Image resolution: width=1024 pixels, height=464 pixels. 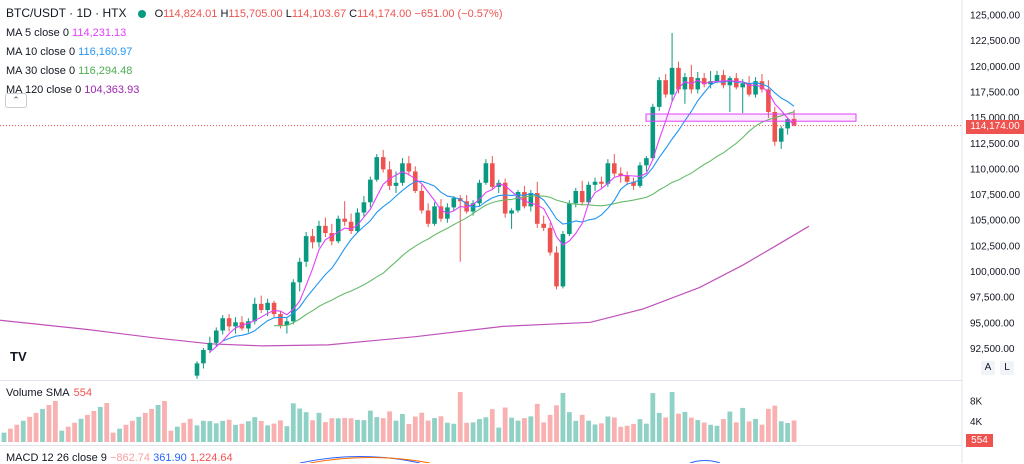 What do you see at coordinates (190, 14) in the screenshot?
I see `open-value: 114,824.01` at bounding box center [190, 14].